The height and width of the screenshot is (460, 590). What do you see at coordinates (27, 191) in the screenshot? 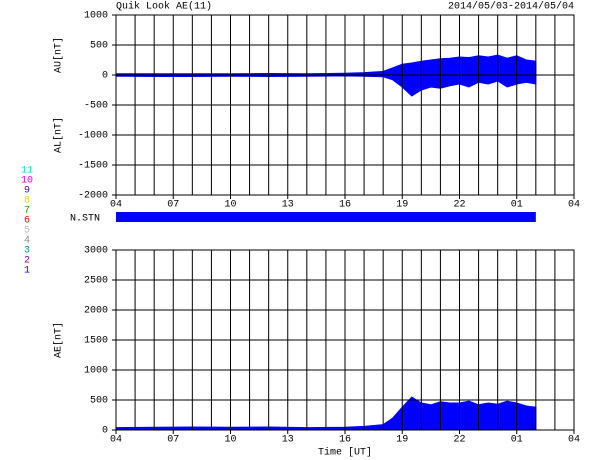
I see `station-number: 9` at bounding box center [27, 191].